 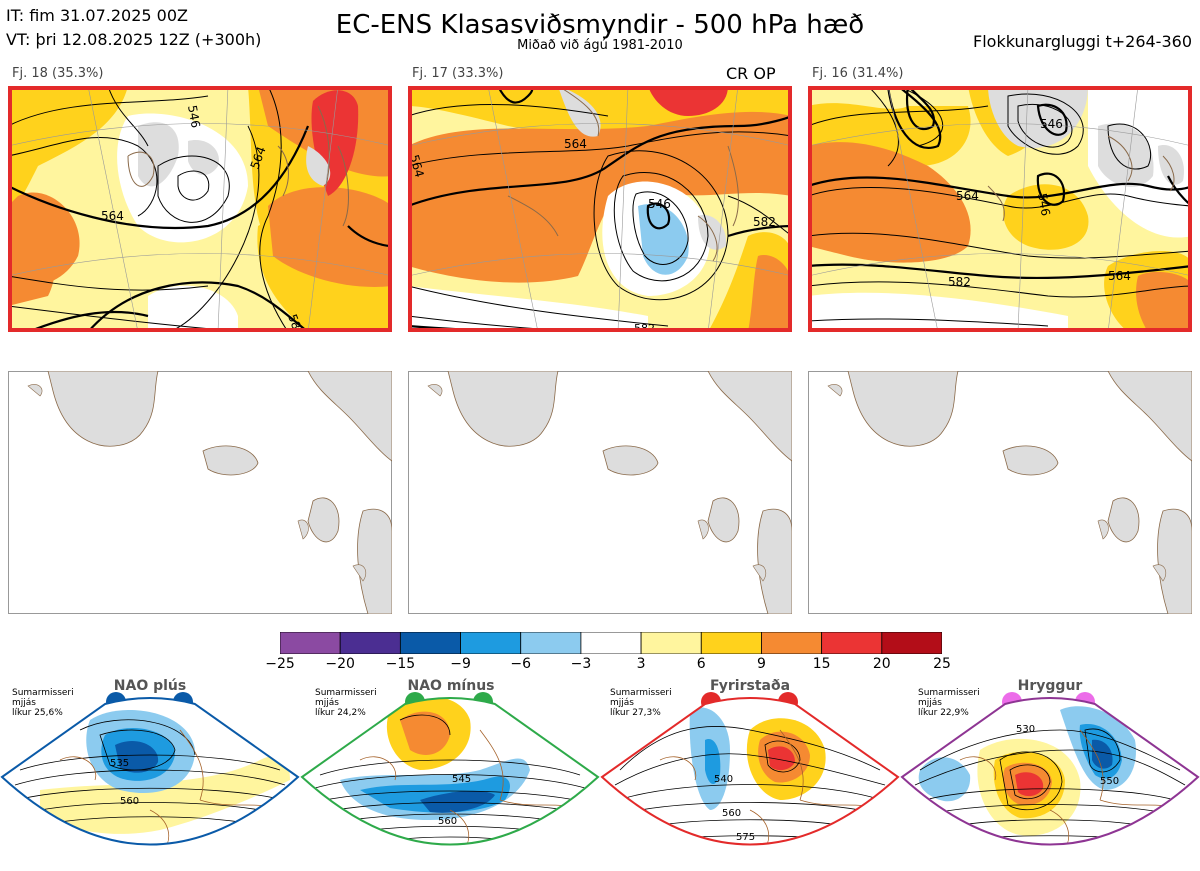 I want to click on valid-time: VT: þri 12.08.2025 12Z (+300h), so click(x=134, y=39).